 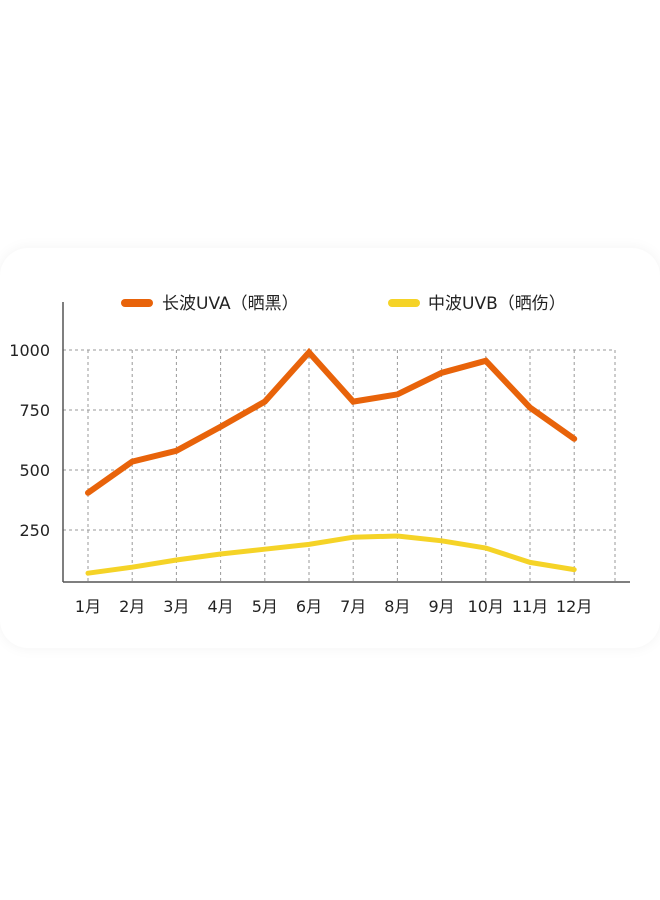 I want to click on x-tick-label: 1月, so click(x=88, y=606).